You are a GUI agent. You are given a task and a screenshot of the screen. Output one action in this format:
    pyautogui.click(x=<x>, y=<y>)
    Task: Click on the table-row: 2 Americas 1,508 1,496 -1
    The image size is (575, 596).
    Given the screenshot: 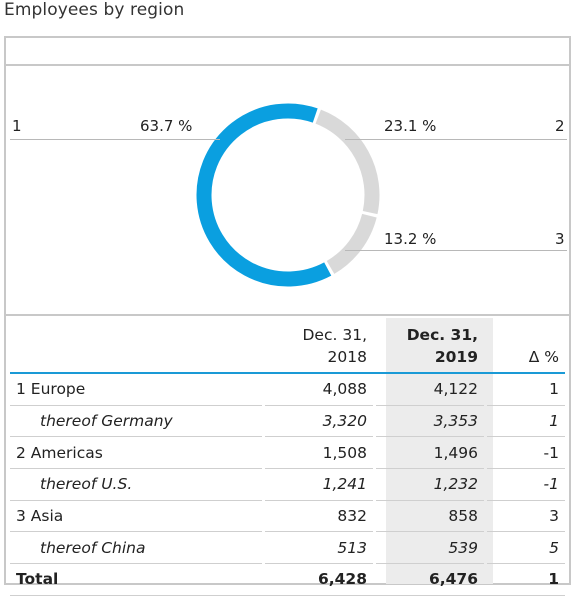 What is the action you would take?
    pyautogui.click(x=287, y=453)
    